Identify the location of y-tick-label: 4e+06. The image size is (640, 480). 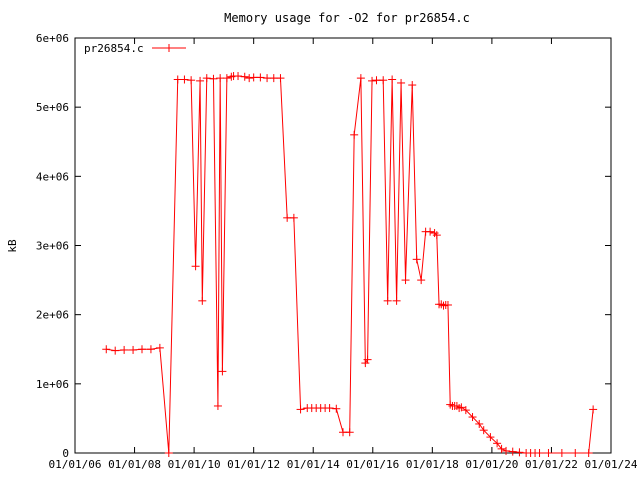
(52, 176).